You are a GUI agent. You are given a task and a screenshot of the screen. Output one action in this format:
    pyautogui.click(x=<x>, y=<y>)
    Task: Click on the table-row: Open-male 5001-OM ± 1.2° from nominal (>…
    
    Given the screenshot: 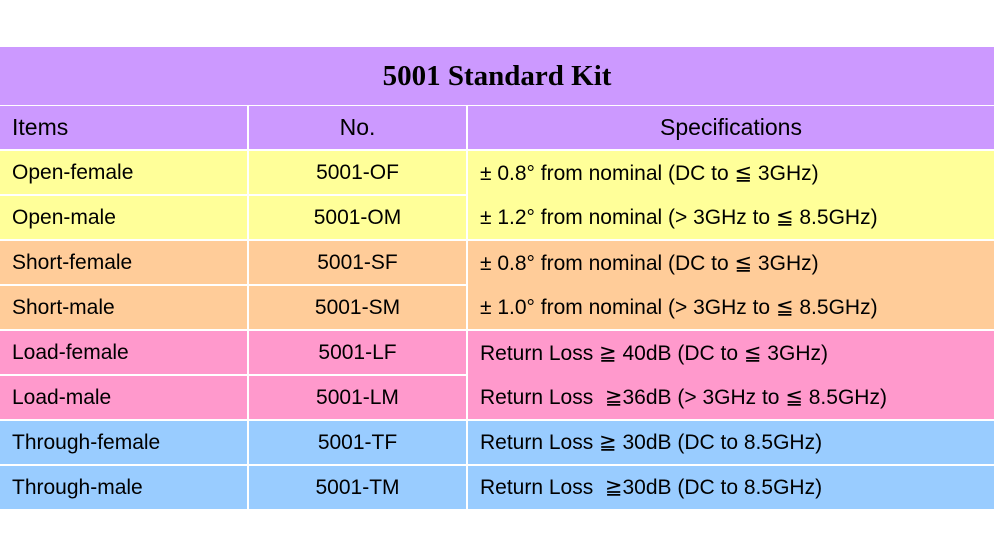 What is the action you would take?
    pyautogui.click(x=497, y=218)
    